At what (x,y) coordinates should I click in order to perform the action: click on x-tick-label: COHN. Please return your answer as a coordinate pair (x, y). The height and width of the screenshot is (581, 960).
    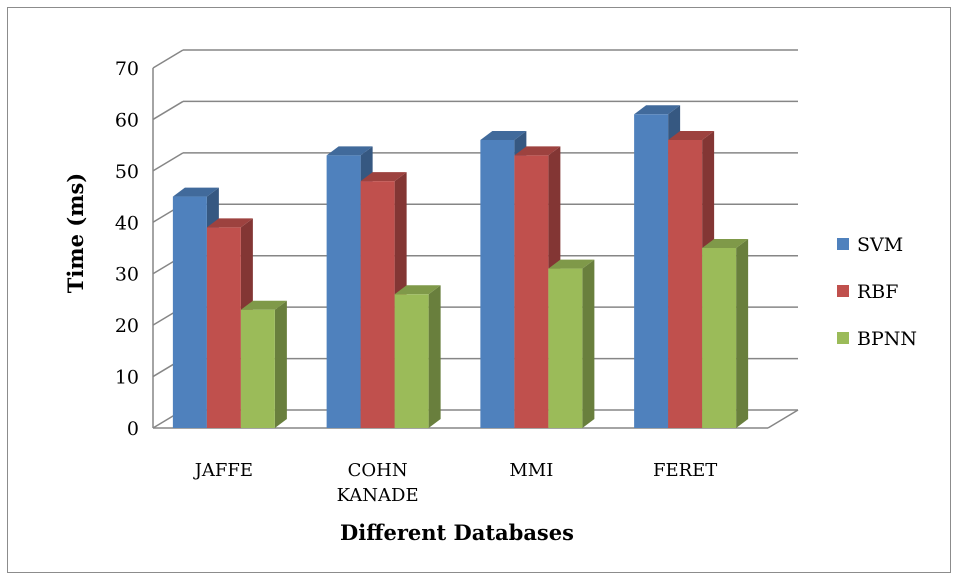
    Looking at the image, I should click on (378, 470).